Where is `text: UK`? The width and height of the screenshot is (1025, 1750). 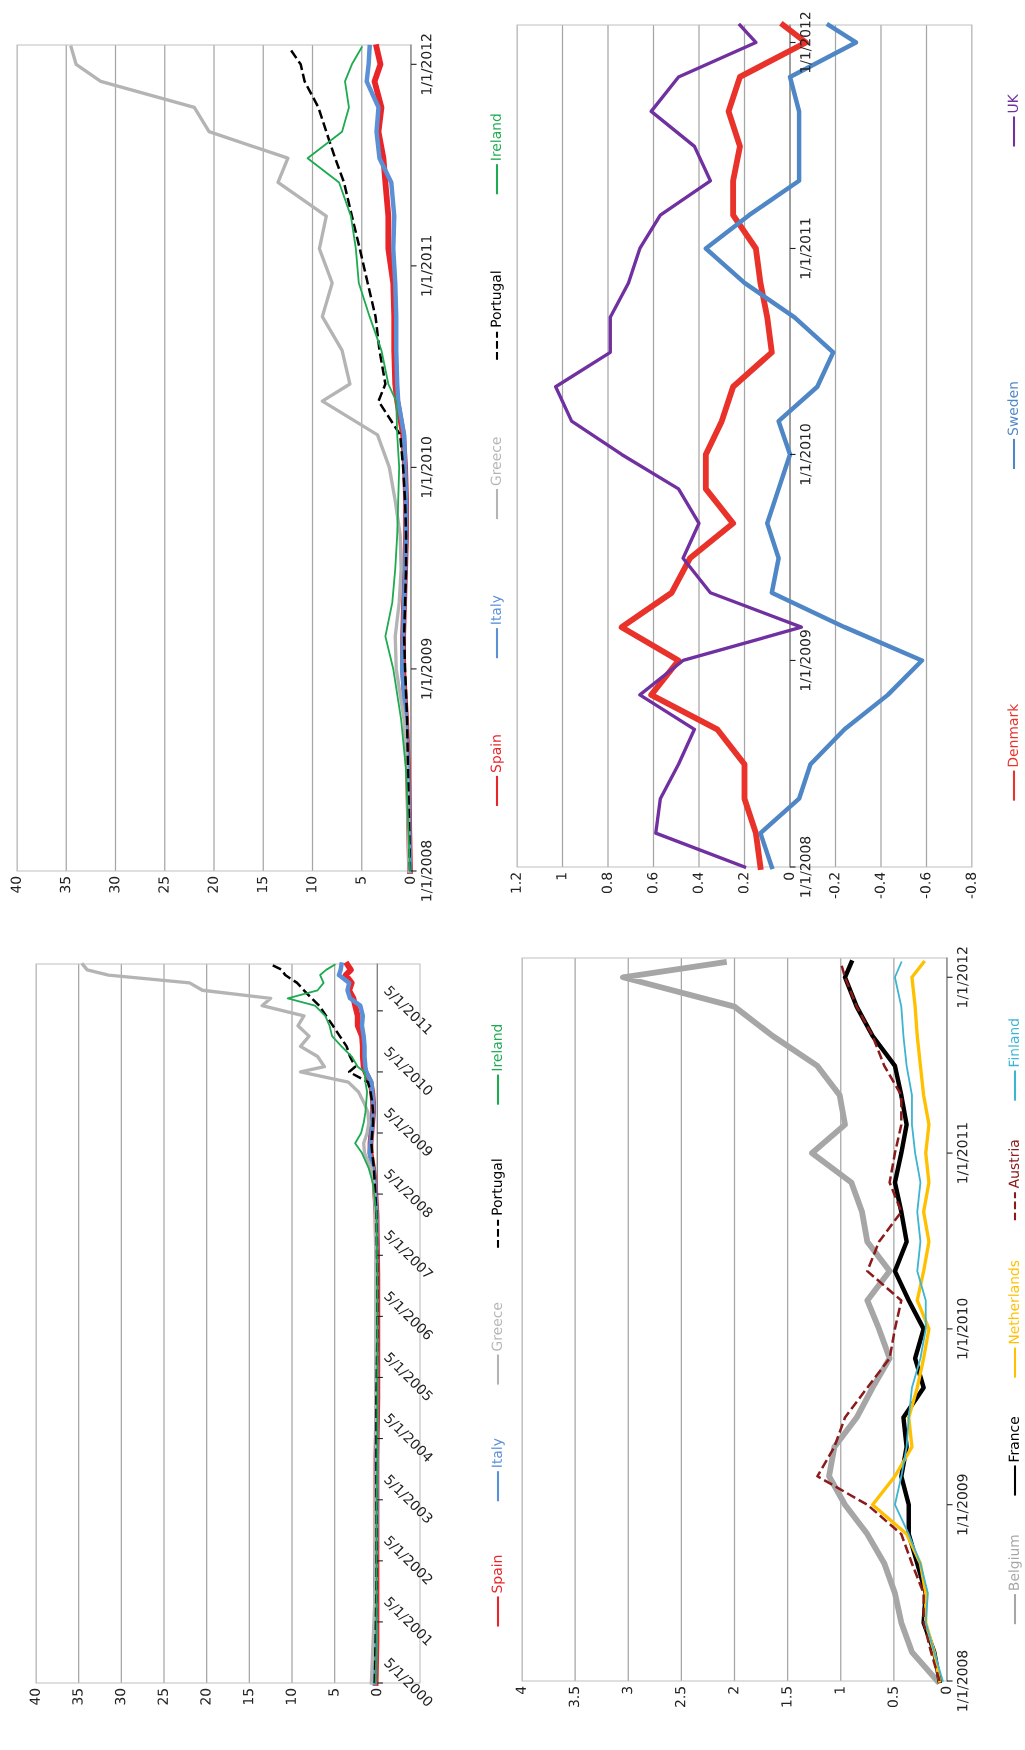 text: UK is located at coordinates (1013, 103).